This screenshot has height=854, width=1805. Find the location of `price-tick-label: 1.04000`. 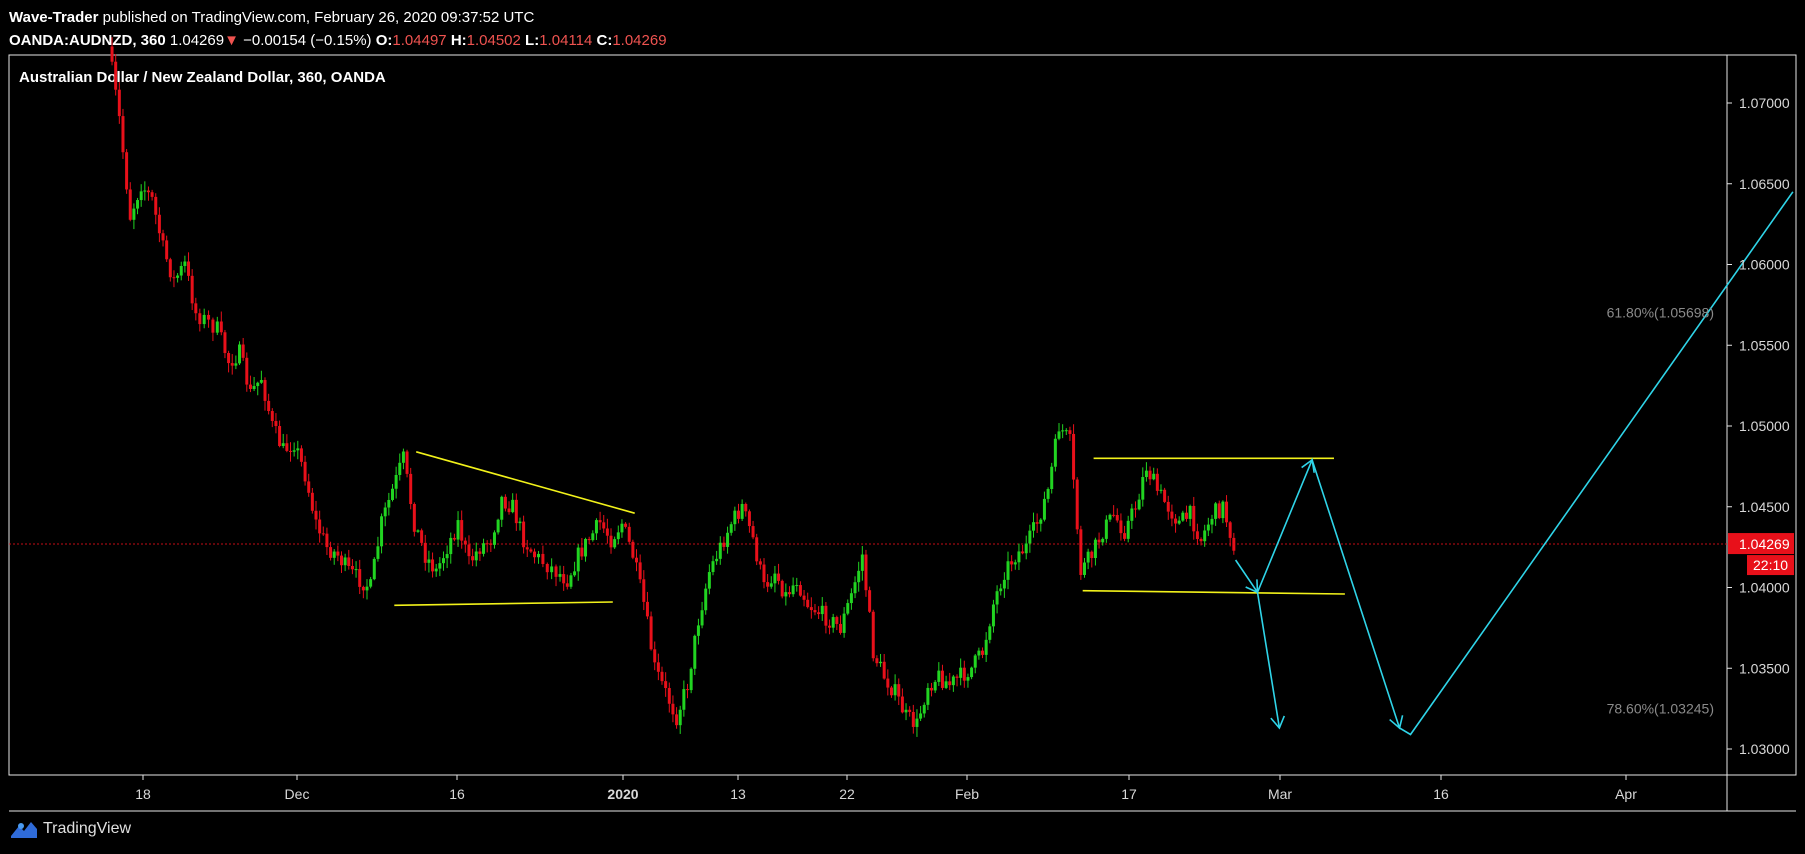

price-tick-label: 1.04000 is located at coordinates (1764, 588).